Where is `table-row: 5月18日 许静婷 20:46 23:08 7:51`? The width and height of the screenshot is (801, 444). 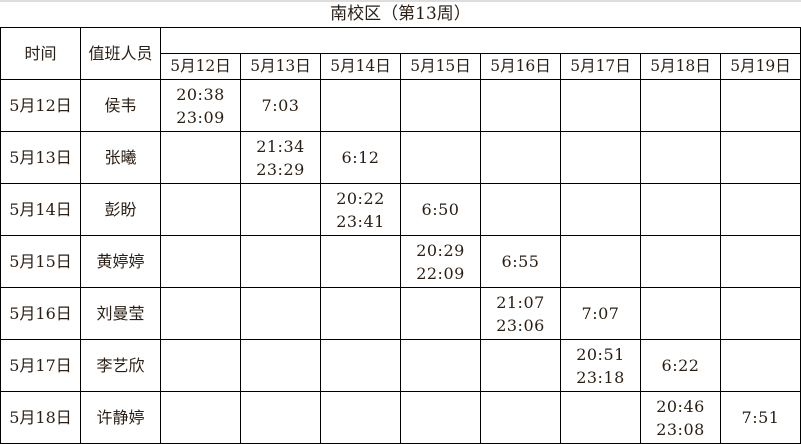
table-row: 5月18日 许静婷 20:46 23:08 7:51 is located at coordinates (400, 417).